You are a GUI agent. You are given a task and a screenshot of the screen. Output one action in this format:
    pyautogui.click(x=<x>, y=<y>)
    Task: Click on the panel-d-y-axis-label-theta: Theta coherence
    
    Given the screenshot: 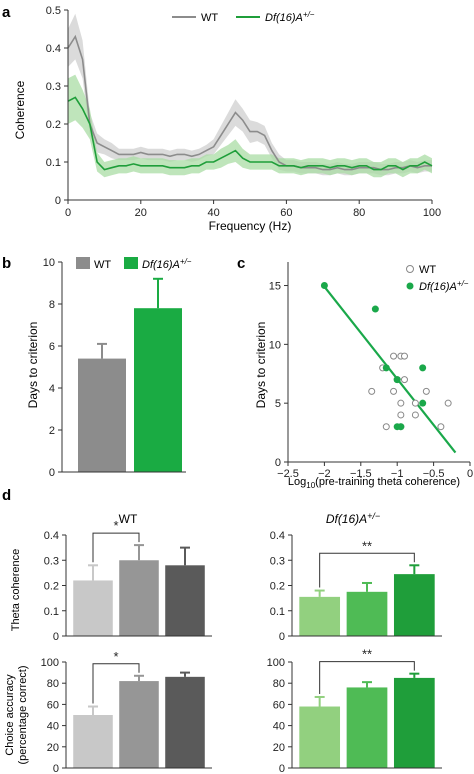 What is the action you would take?
    pyautogui.click(x=16, y=590)
    